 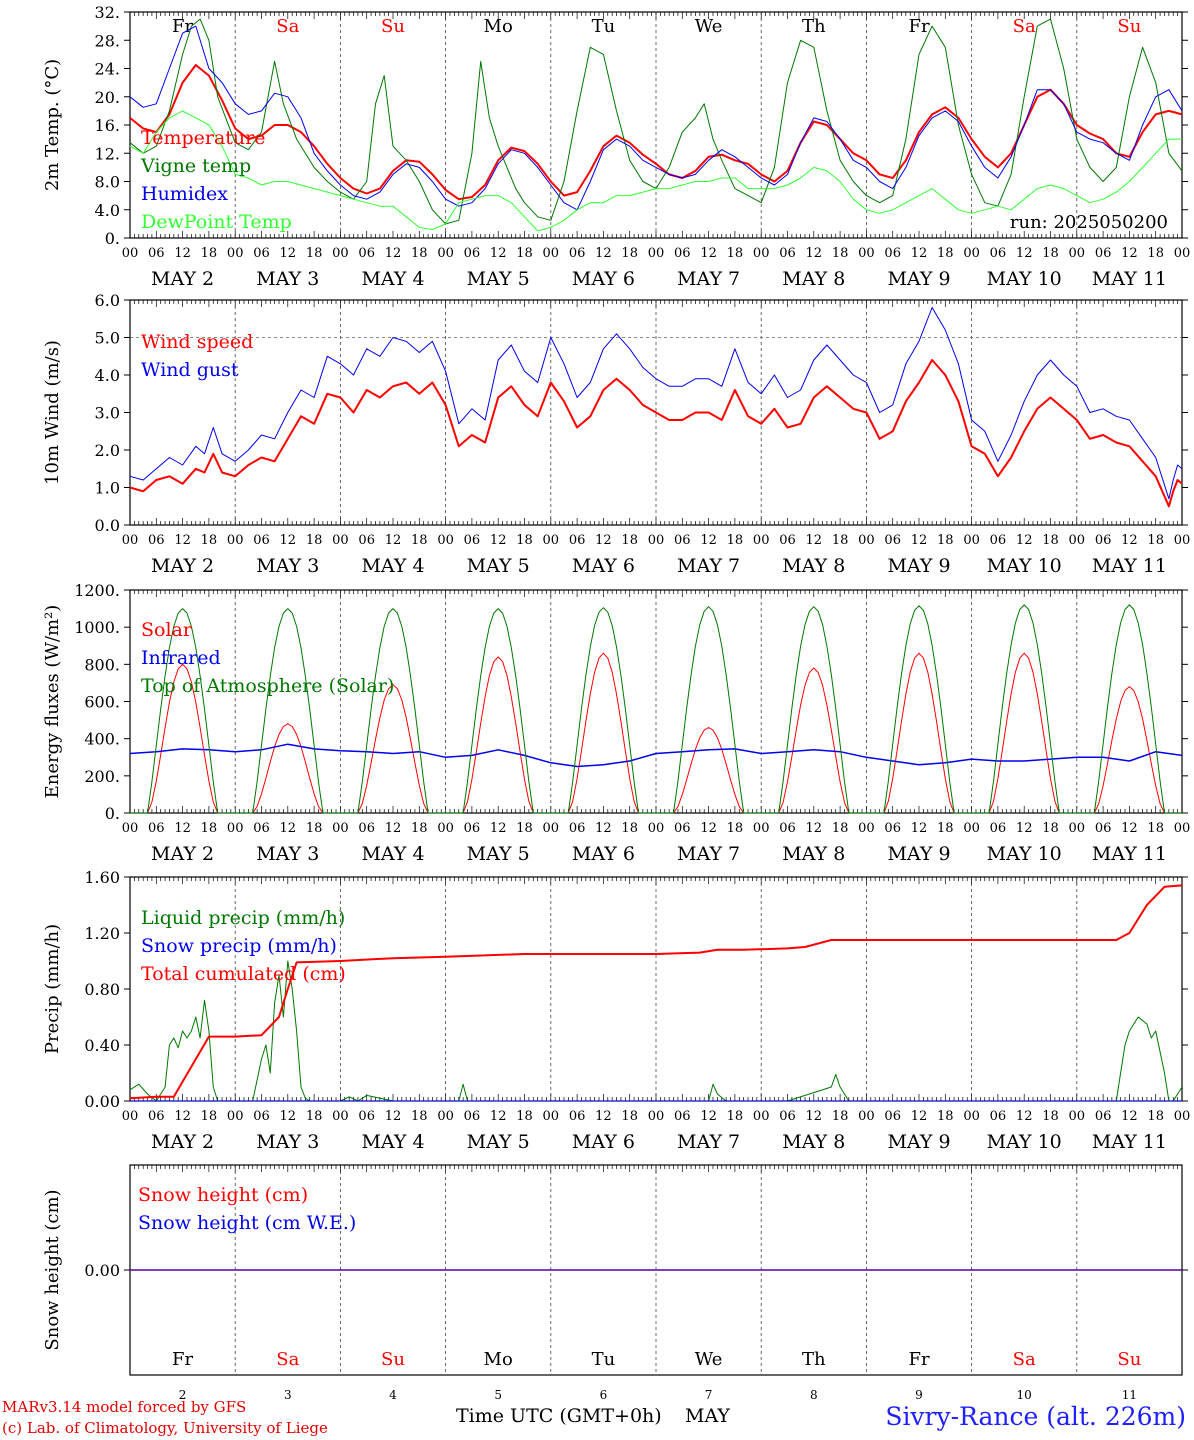 I want to click on y-tick-label: 0., so click(x=112, y=238).